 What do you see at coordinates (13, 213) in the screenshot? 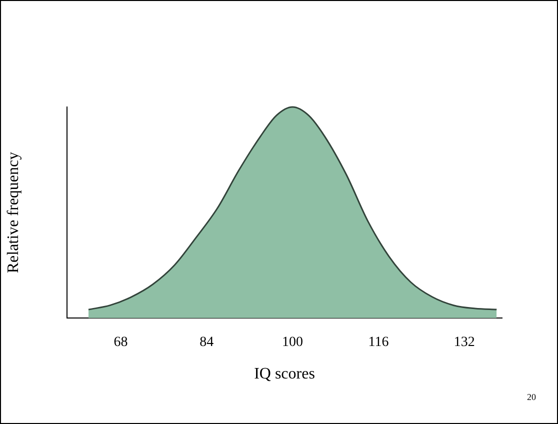
I see `y-axis-title: Relative frequency` at bounding box center [13, 213].